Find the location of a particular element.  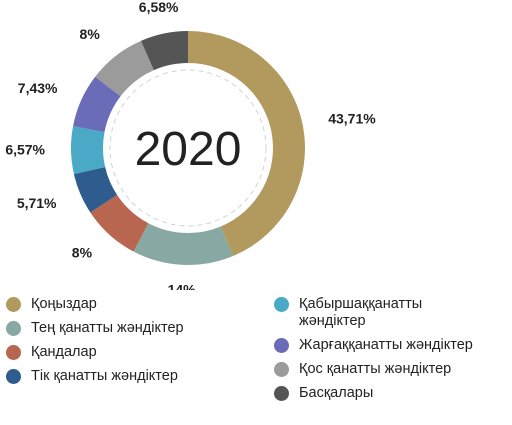

legend-label: Қандалар is located at coordinates (64, 352).